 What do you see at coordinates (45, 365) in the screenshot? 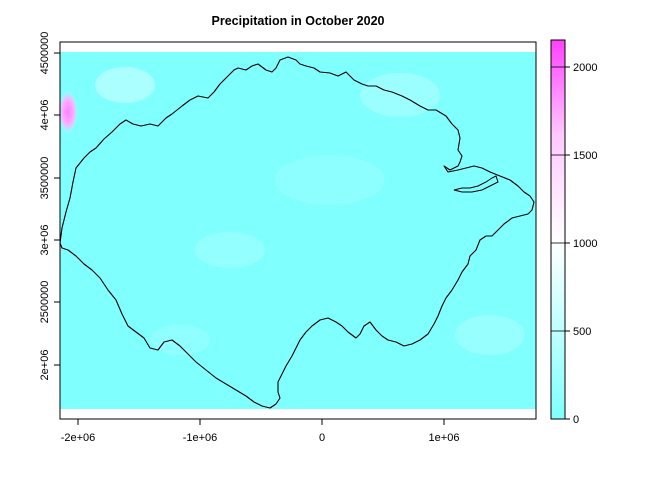
I see `y-tick-label: 2e+06` at bounding box center [45, 365].